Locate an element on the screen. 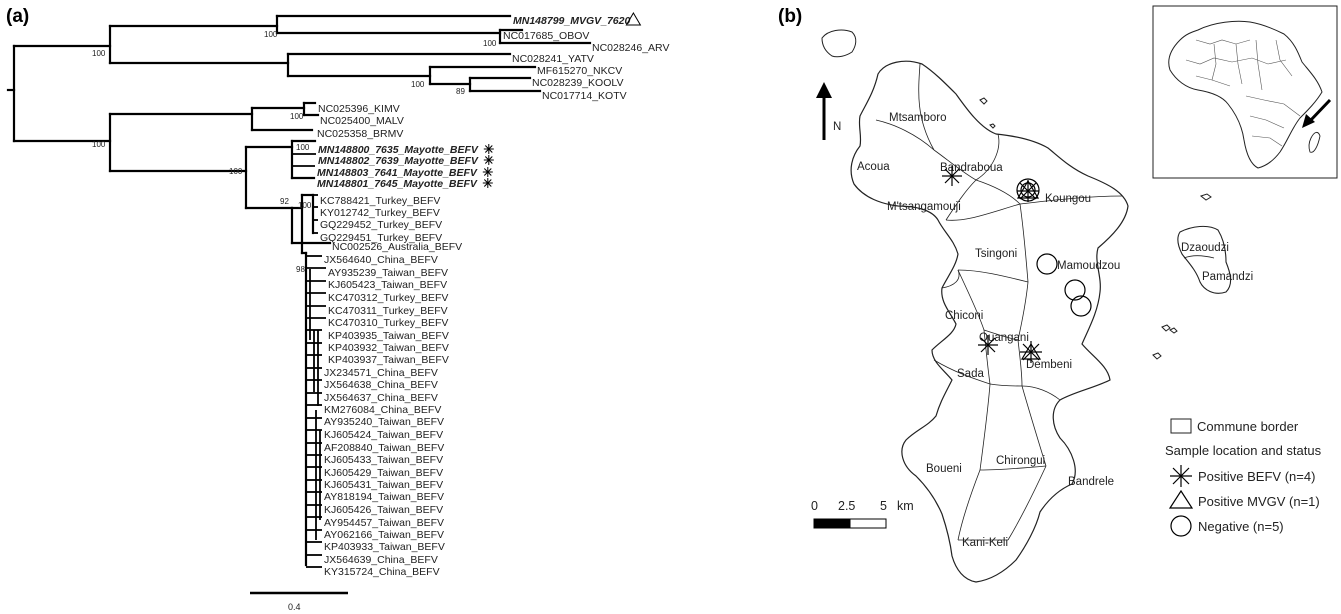 The width and height of the screenshot is (1341, 614). legend-border-label: Commune border is located at coordinates (1248, 426).